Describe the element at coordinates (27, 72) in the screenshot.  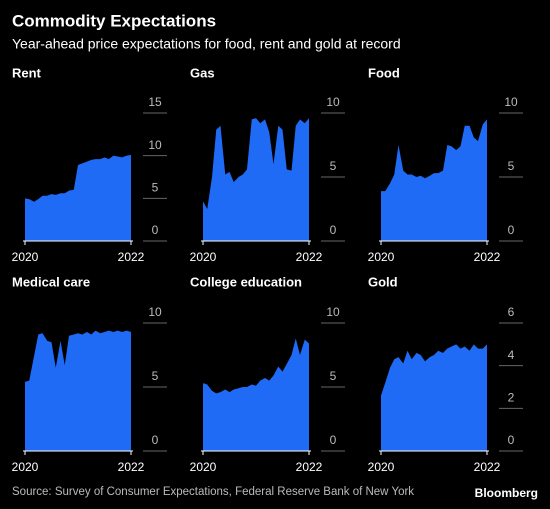
I see `panel-title: Rent` at that location.